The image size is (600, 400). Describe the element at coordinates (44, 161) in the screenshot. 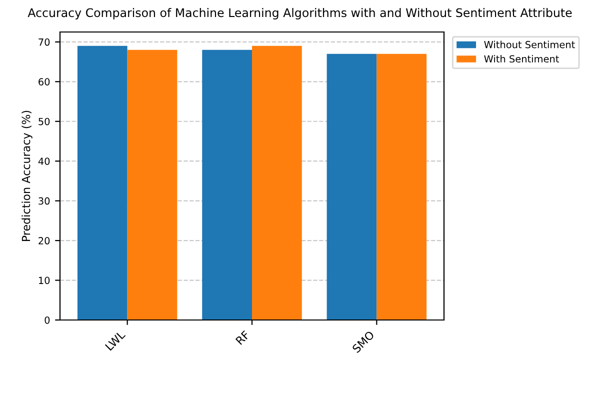

I see `y-tick-label: 40` at that location.